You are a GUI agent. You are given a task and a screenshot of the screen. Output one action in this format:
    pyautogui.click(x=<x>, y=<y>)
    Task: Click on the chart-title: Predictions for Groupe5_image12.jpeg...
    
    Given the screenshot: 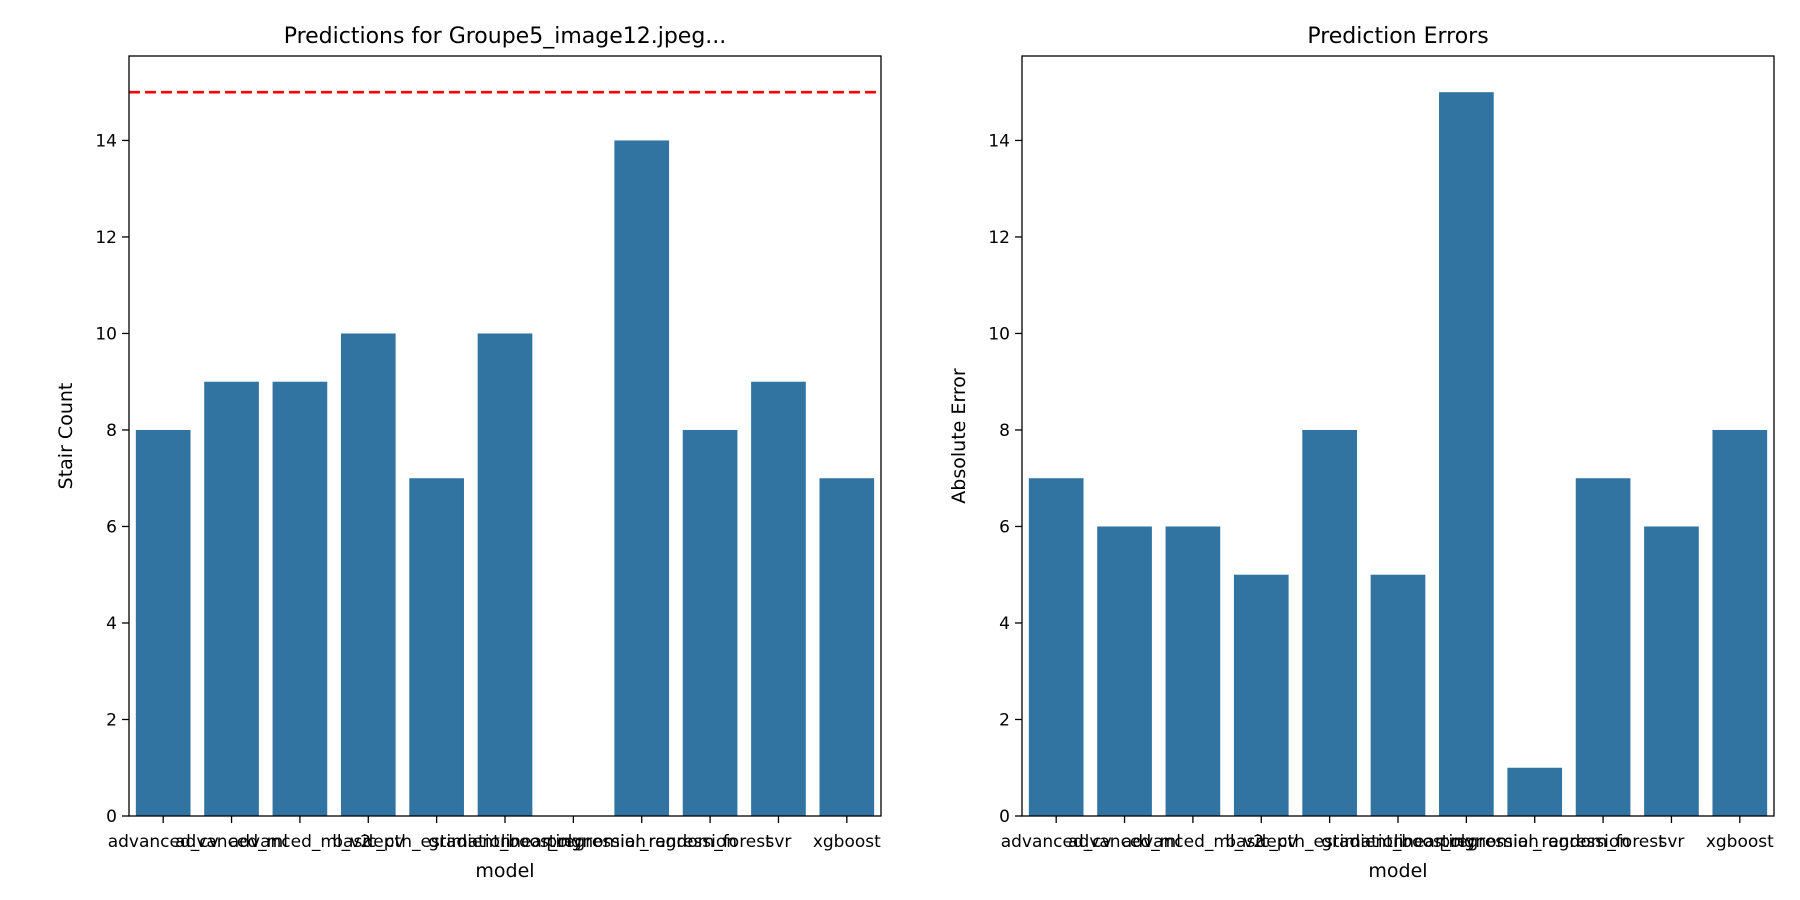 What is the action you would take?
    pyautogui.click(x=505, y=36)
    